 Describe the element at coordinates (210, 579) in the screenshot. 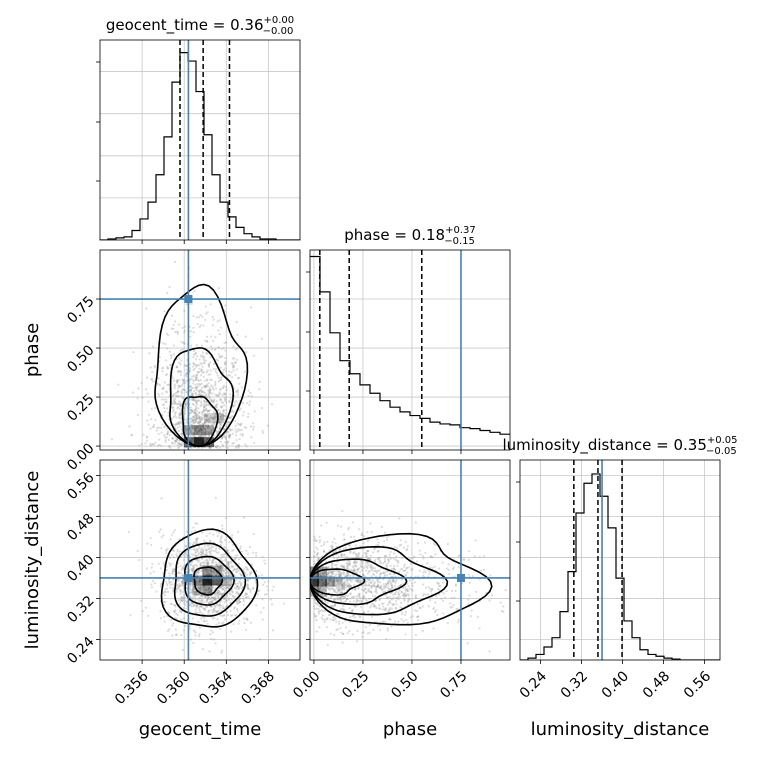

I see `contour-line` at that location.